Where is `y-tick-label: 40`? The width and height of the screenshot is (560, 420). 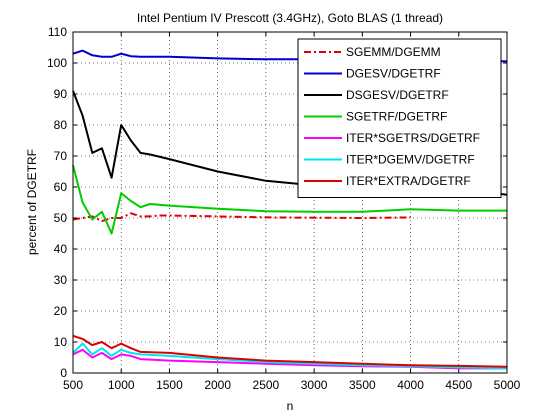 y-tick-label: 40 is located at coordinates (61, 249).